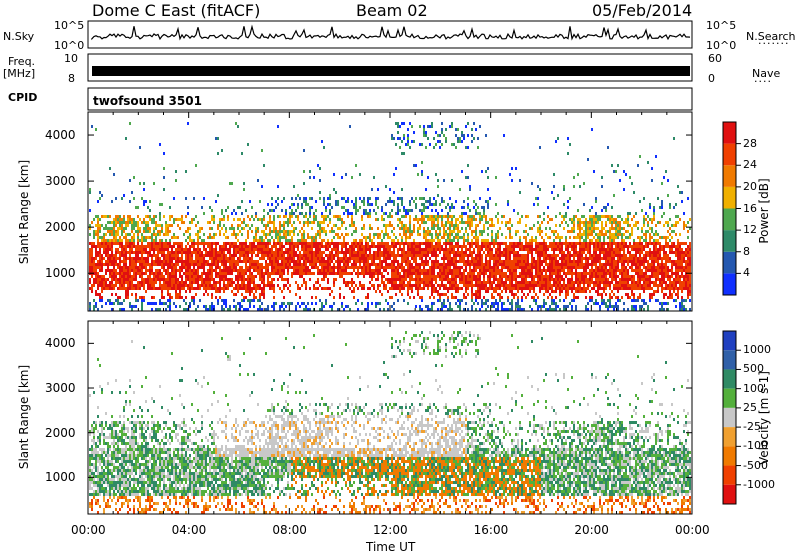 Image resolution: width=800 pixels, height=554 pixels. What do you see at coordinates (60, 273) in the screenshot?
I see `power-ytick-1000: 1000` at bounding box center [60, 273].